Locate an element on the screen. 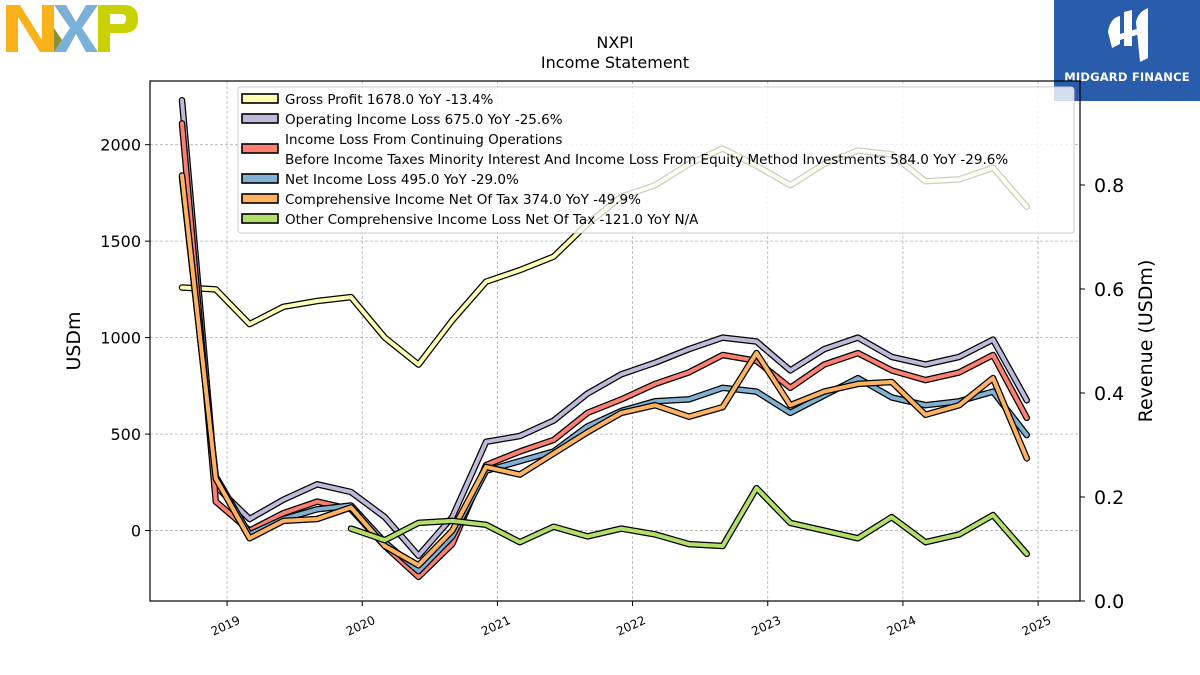 This screenshot has height=675, width=1200. x-tick-label: 2023 is located at coordinates (766, 626).